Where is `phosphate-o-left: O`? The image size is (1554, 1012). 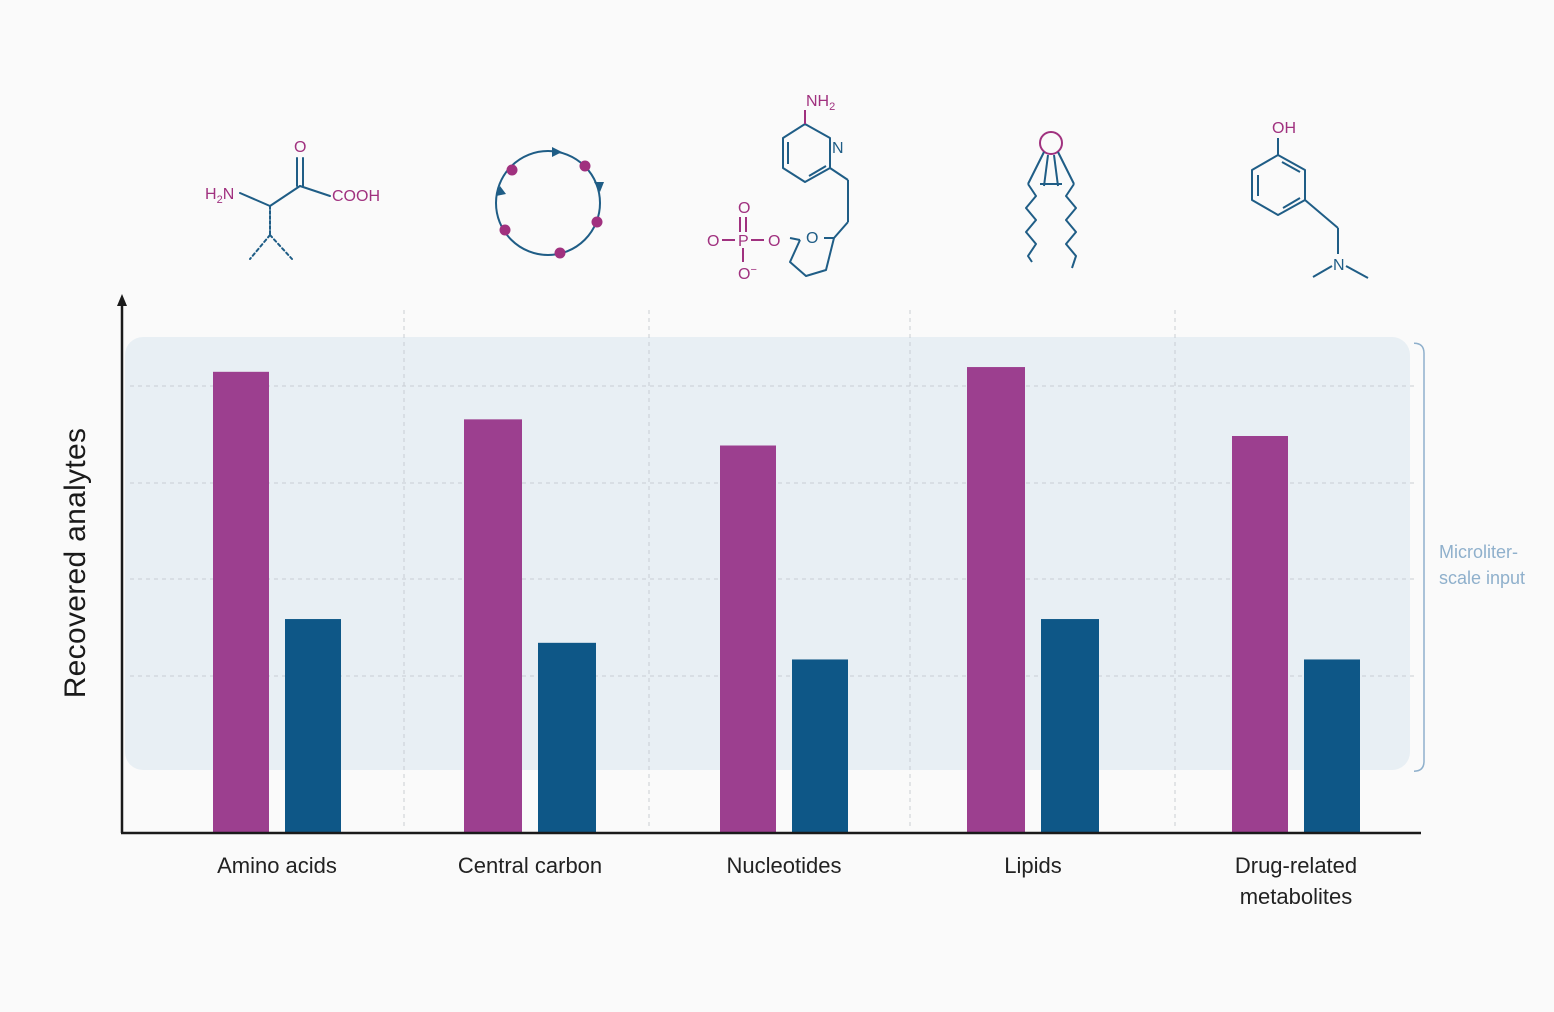
phosphate-o-left: O is located at coordinates (713, 241).